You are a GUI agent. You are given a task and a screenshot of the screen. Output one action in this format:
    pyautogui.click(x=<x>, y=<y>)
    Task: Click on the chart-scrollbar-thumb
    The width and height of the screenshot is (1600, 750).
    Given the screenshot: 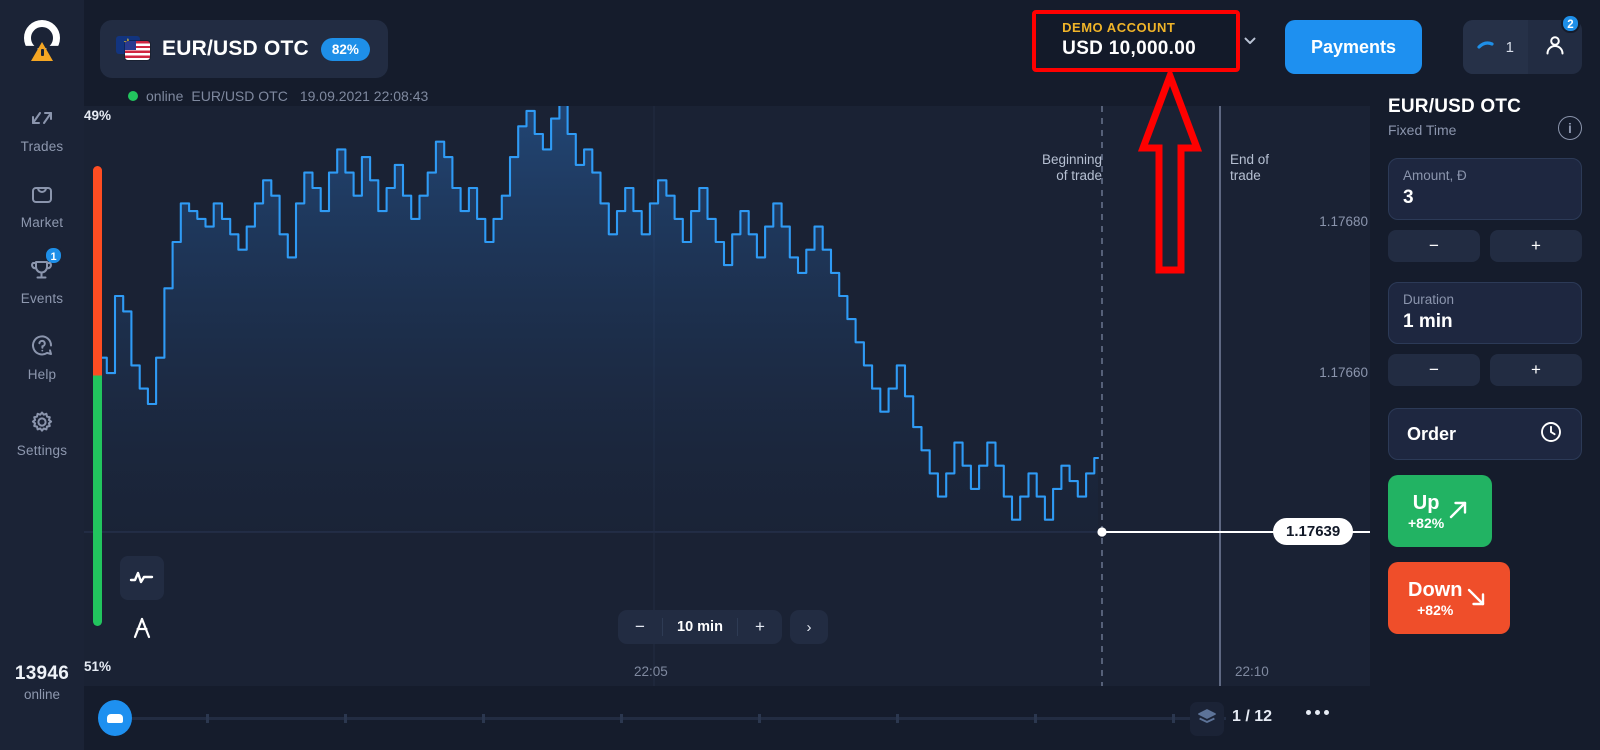 What is the action you would take?
    pyautogui.click(x=115, y=718)
    